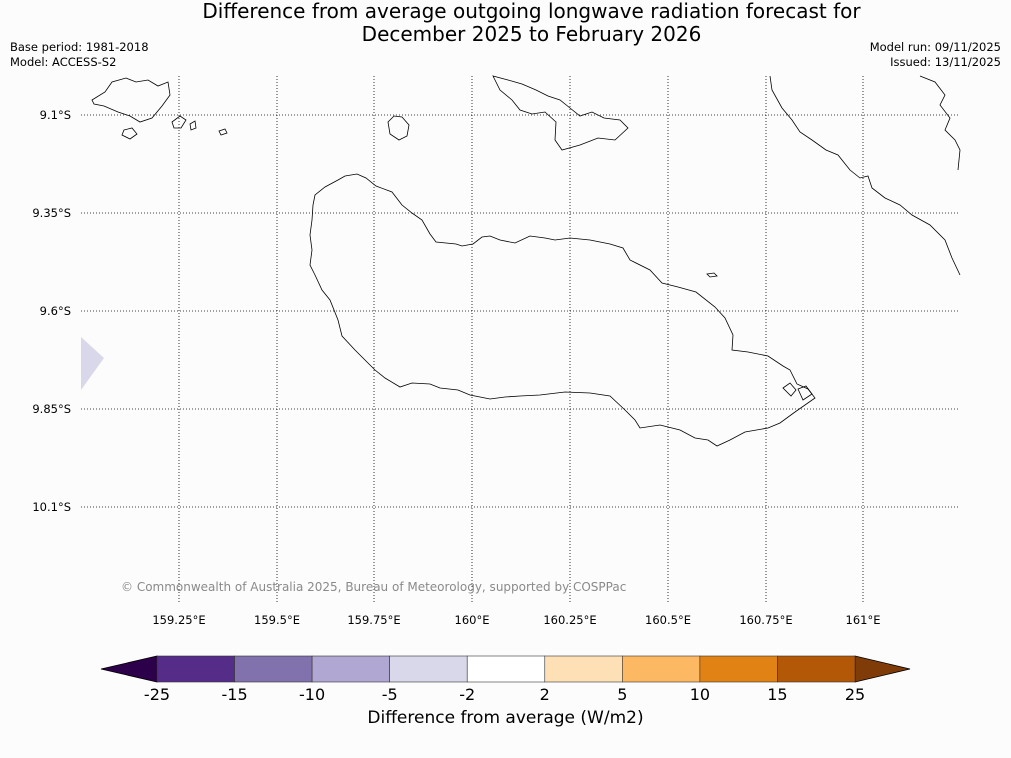 The image size is (1011, 758). I want to click on meta-left: Base period: 1981-2018 Model: ACCESS-S2, so click(79, 55).